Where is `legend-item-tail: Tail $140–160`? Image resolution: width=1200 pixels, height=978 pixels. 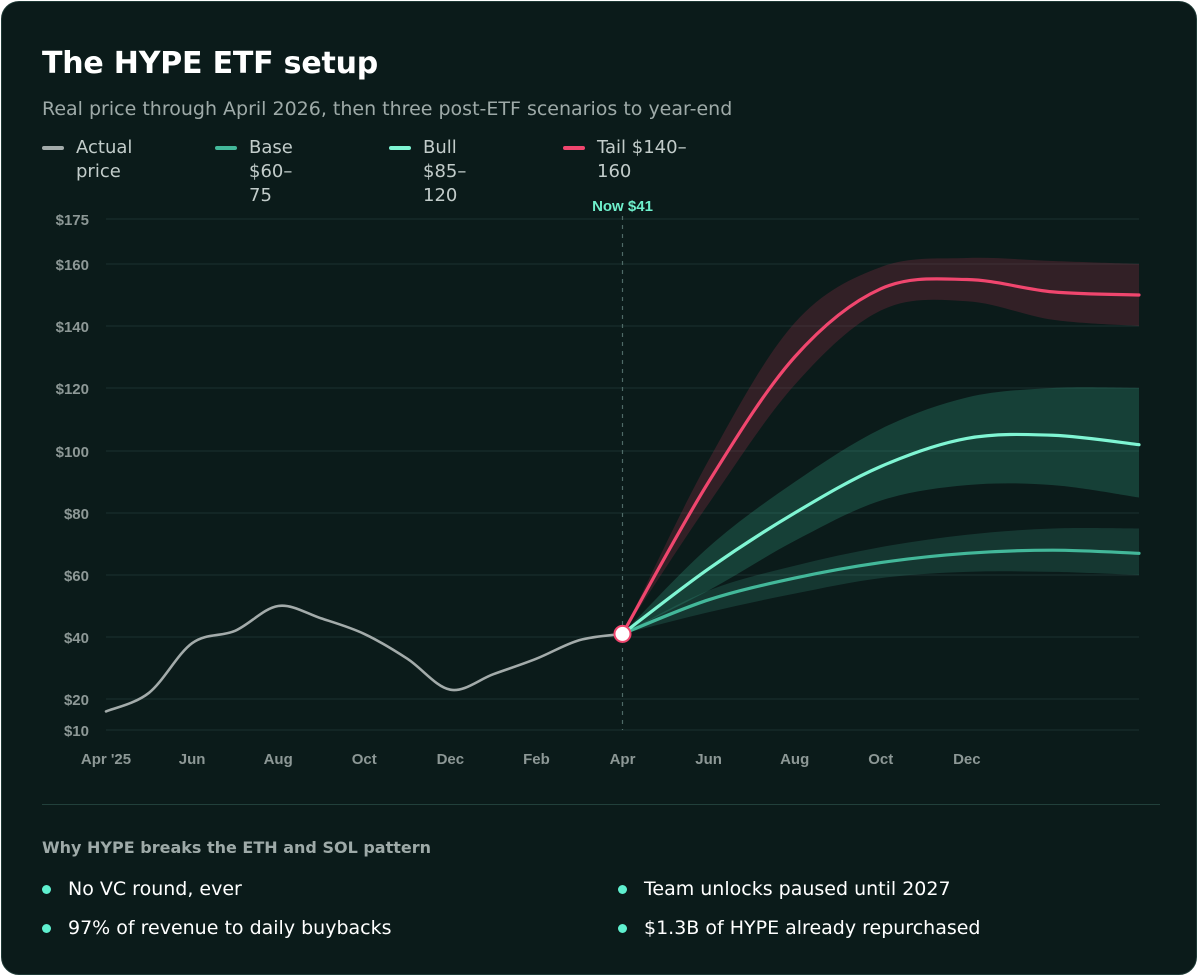
legend-item-tail: Tail $140–160 is located at coordinates (640, 160).